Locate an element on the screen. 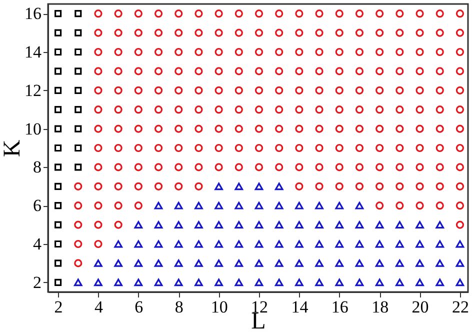 This screenshot has height=335, width=474. y-tick-label: 2 is located at coordinates (37, 282).